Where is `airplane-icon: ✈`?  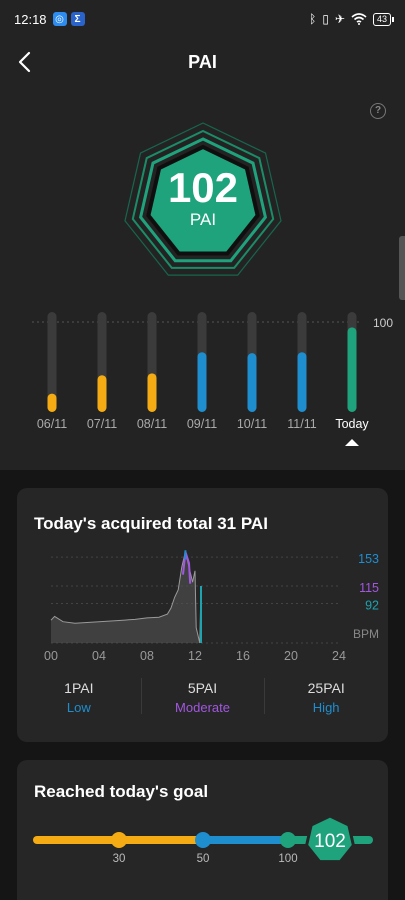 airplane-icon: ✈ is located at coordinates (339, 19).